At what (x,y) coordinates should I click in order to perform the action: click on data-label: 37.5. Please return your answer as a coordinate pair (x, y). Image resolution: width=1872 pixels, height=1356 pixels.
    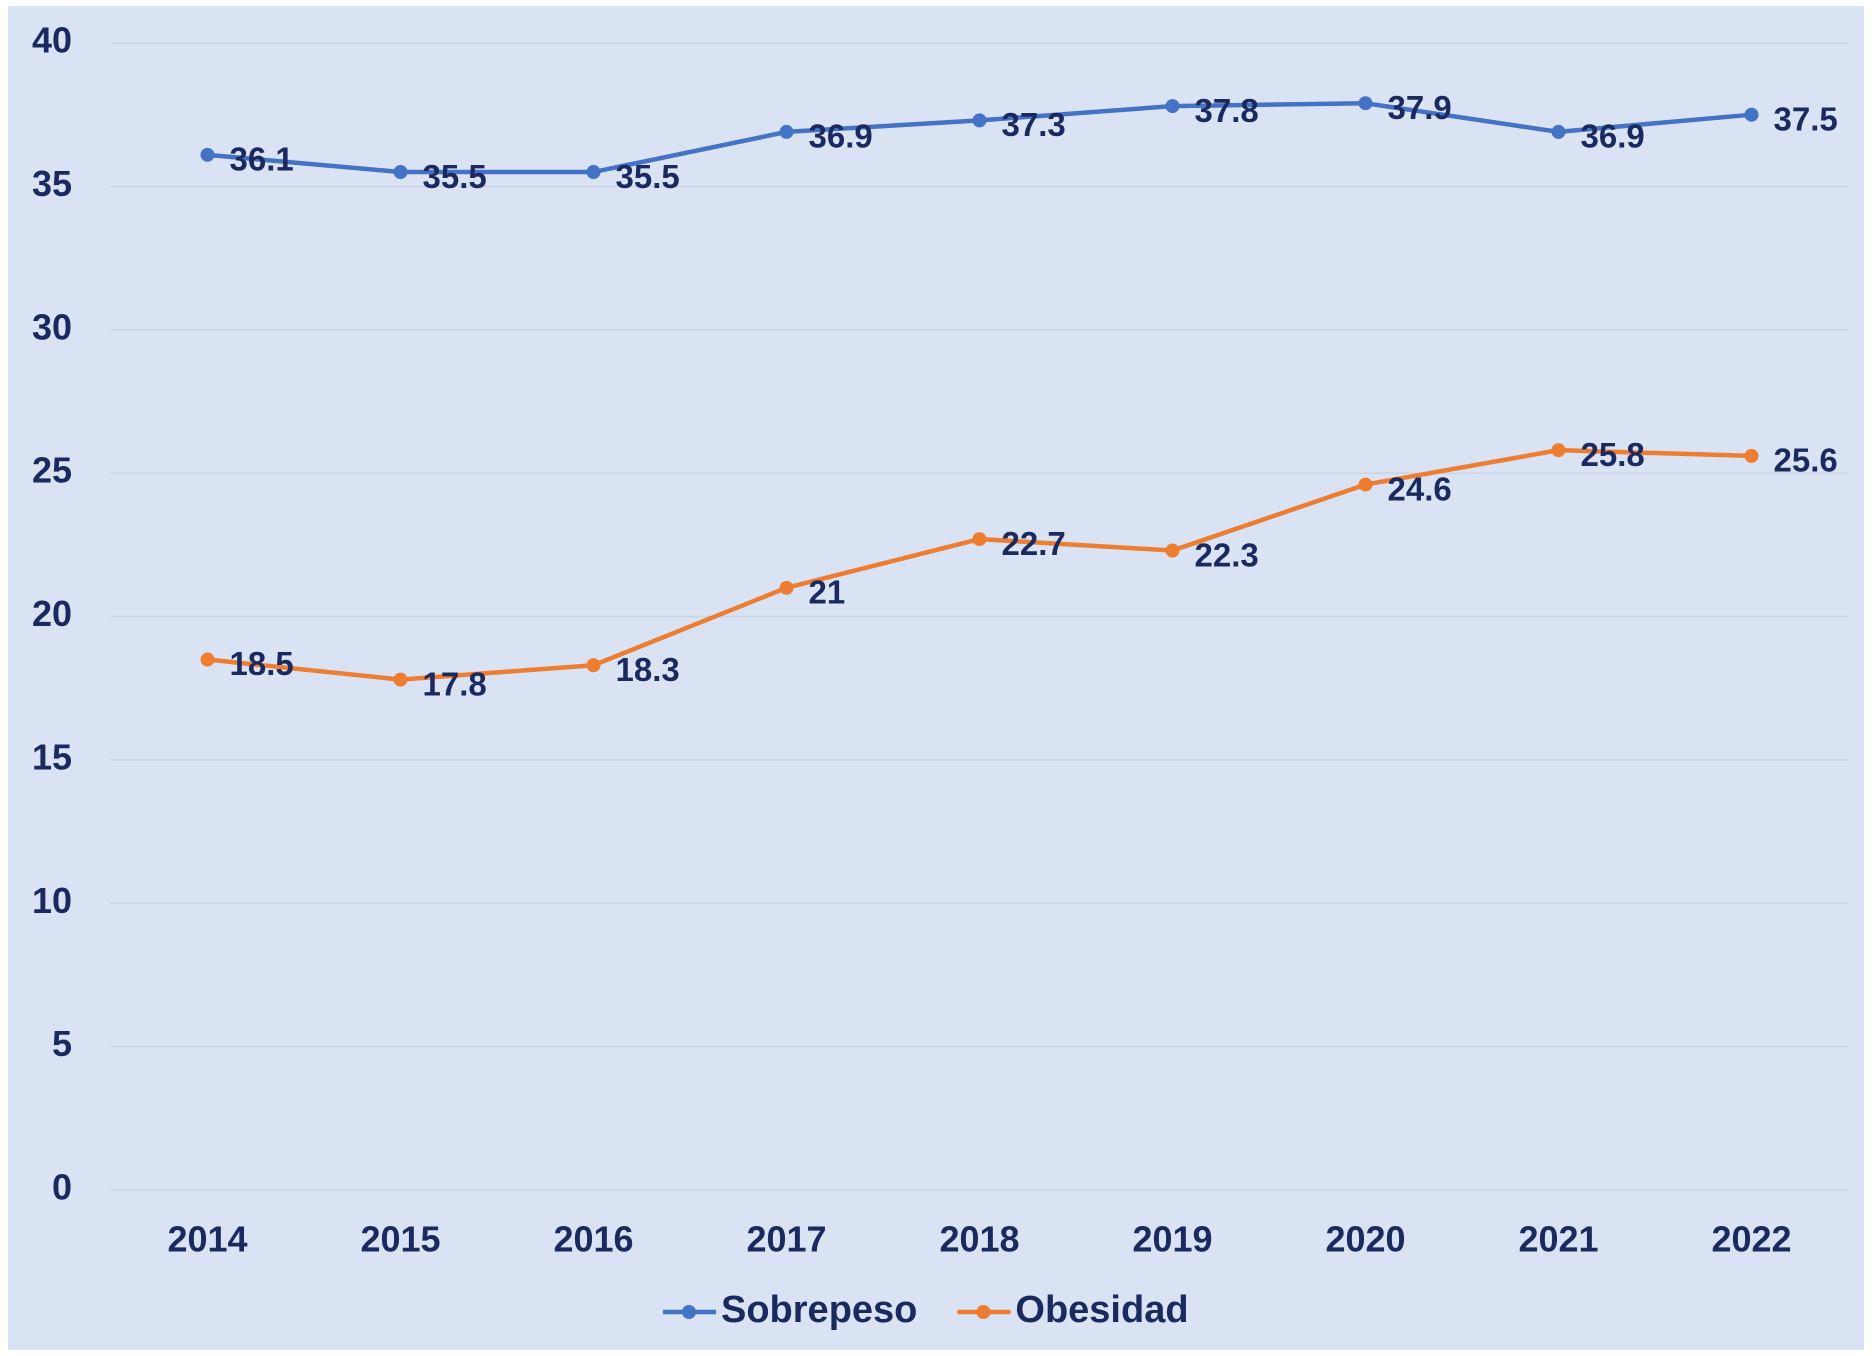
    Looking at the image, I should click on (1806, 118).